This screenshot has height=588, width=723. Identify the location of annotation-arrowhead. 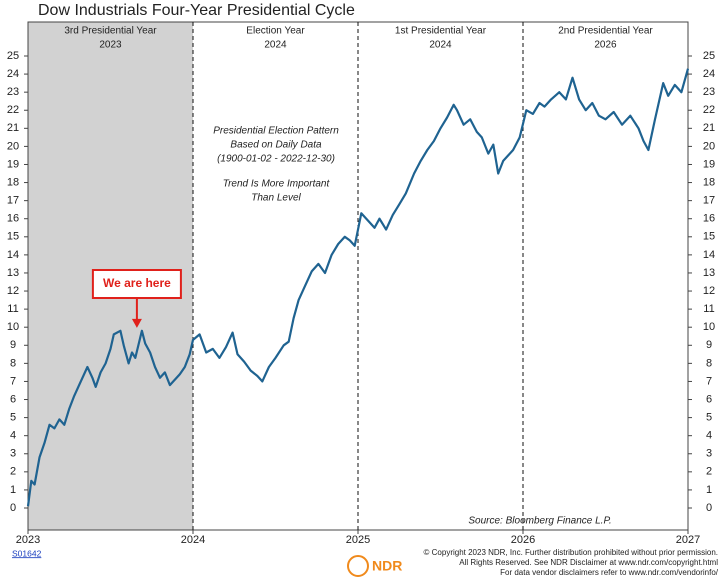
(136, 323).